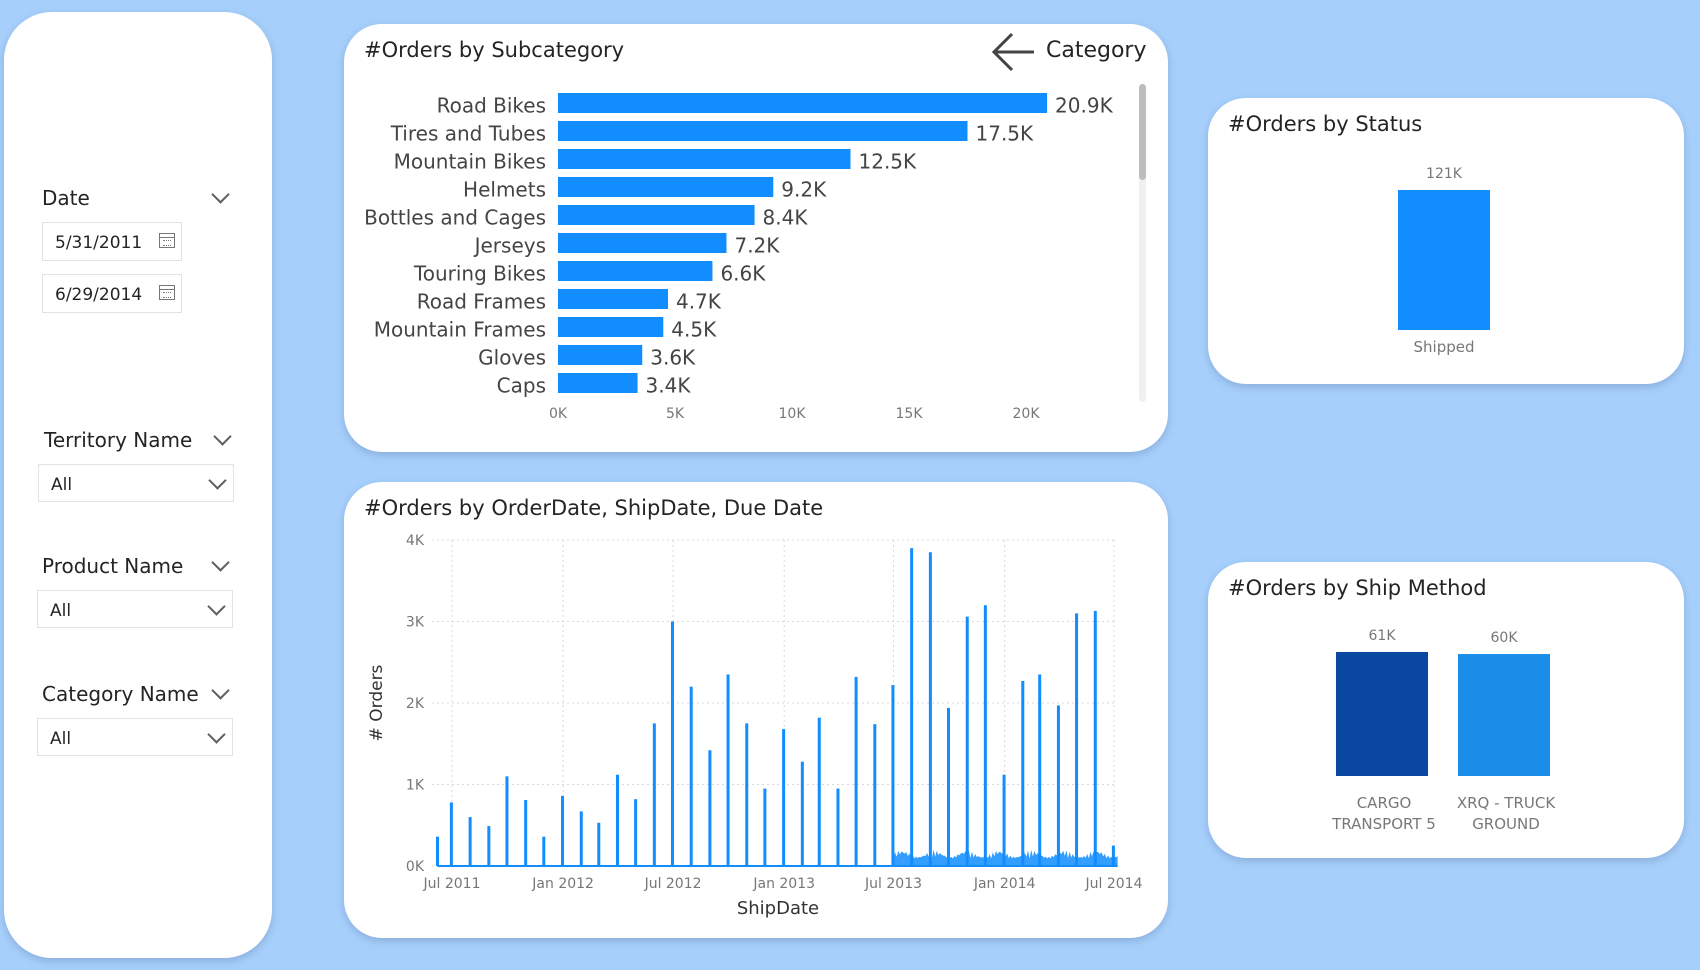  What do you see at coordinates (494, 50) in the screenshot?
I see `subcategory-chart-title: #Orders by Subcategory` at bounding box center [494, 50].